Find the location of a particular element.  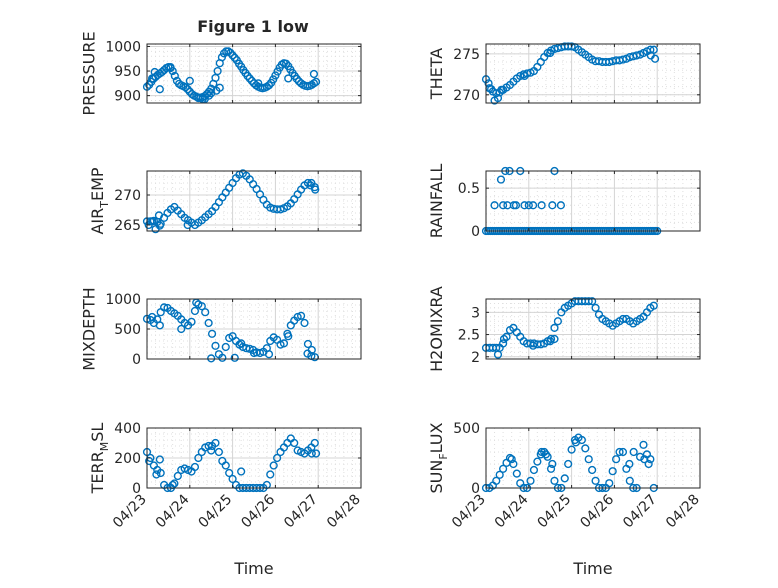

y-tick-label: 270 is located at coordinates (127, 196).